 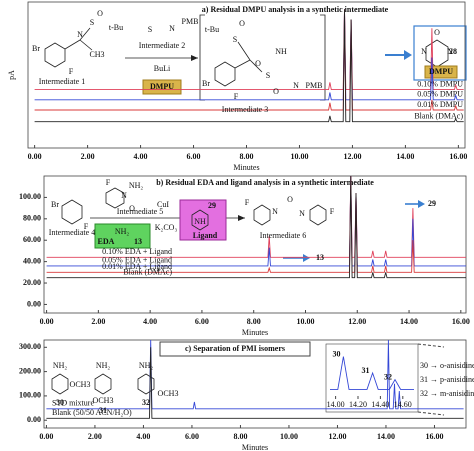 What do you see at coordinates (60, 402) in the screenshot?
I see `annotation: 30` at bounding box center [60, 402].